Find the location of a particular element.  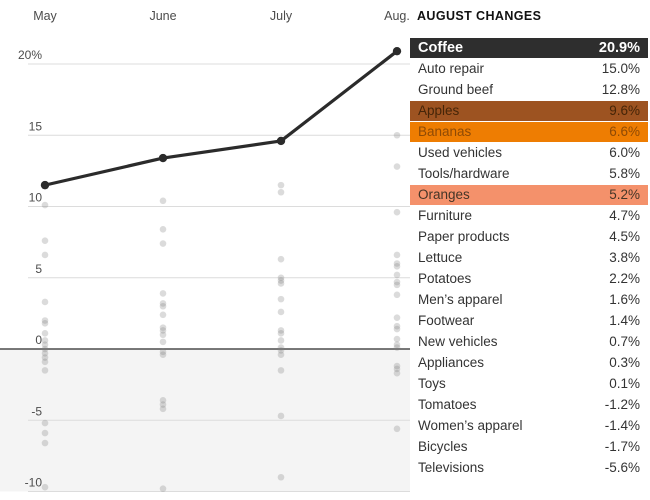

table-row: Men’s apparel 1.6% is located at coordinates (529, 300).